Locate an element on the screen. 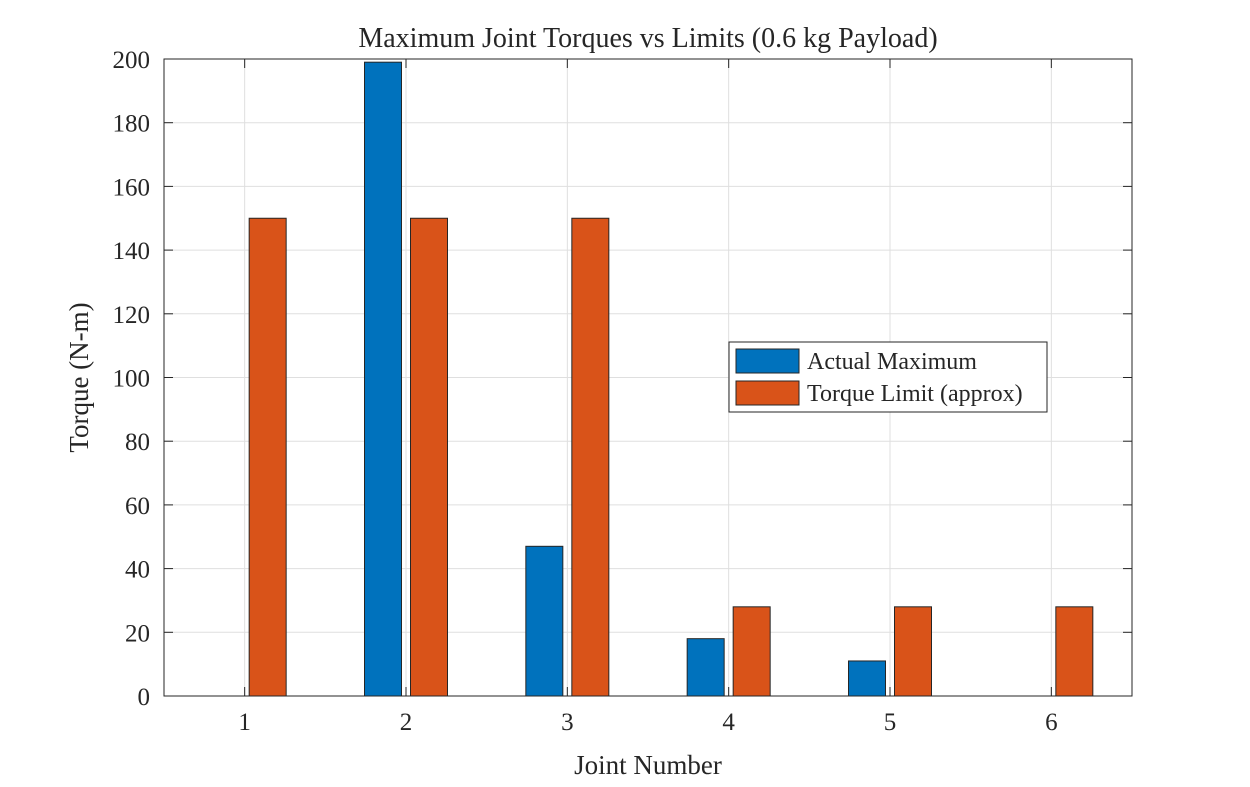 The width and height of the screenshot is (1250, 787). x-axis-label: Joint Number is located at coordinates (648, 765).